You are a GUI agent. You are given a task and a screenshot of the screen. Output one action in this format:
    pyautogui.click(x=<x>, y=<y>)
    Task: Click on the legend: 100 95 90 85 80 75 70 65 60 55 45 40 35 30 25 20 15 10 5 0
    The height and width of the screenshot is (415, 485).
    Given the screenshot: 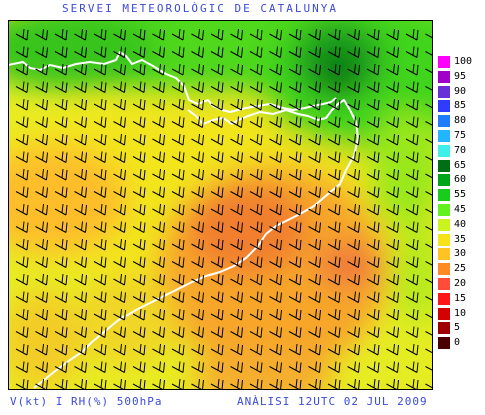 What is the action you would take?
    pyautogui.click(x=461, y=206)
    